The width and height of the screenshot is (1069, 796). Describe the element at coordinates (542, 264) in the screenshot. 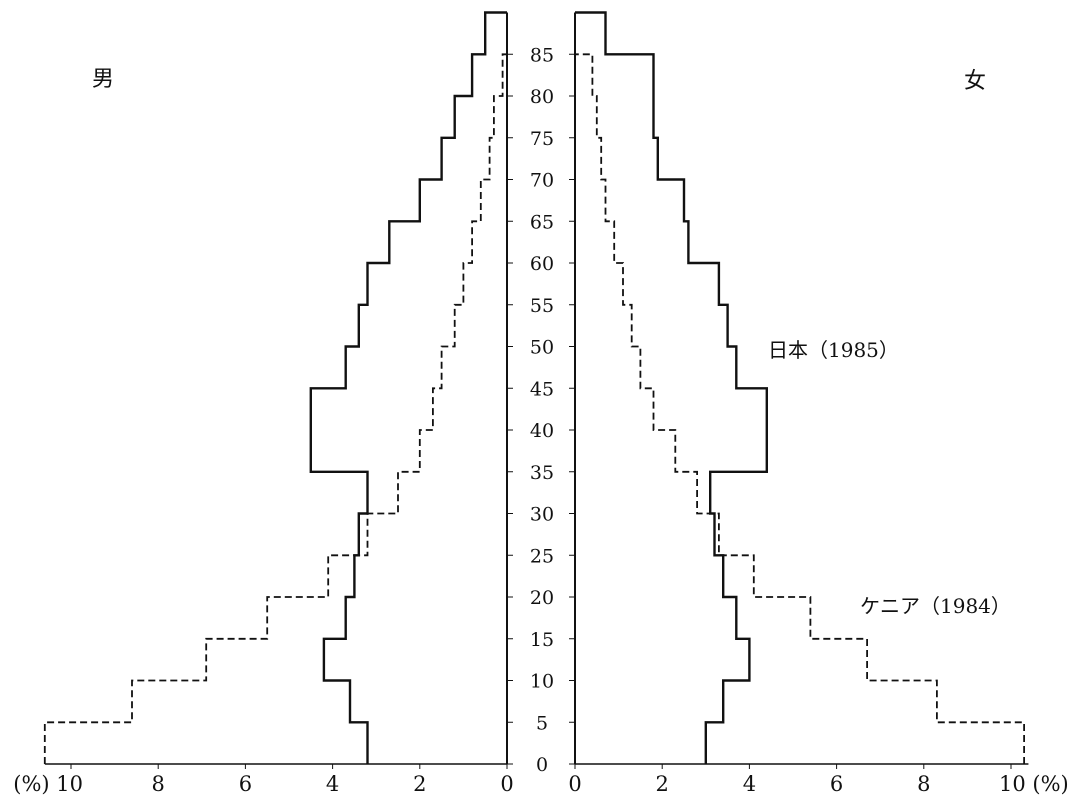

I see `age-tick-label: 60` at that location.